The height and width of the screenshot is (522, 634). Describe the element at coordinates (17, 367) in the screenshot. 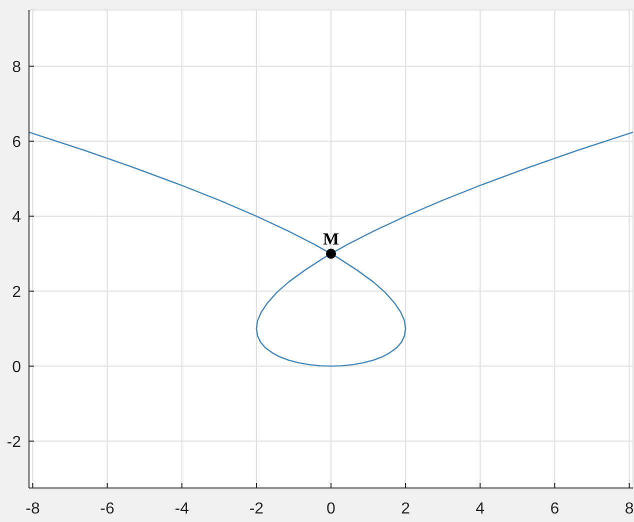

I see `y-tick-label: 0` at that location.